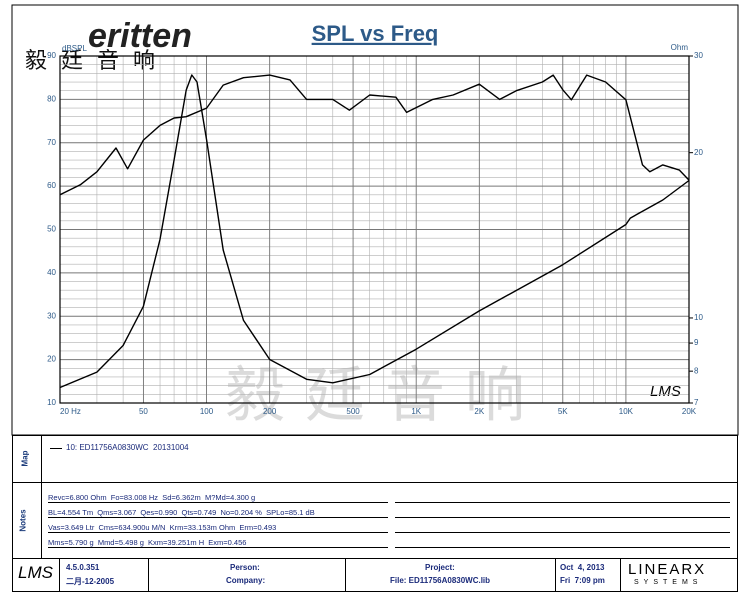  What do you see at coordinates (51, 315) in the screenshot?
I see `y-tick-label: 30` at bounding box center [51, 315].